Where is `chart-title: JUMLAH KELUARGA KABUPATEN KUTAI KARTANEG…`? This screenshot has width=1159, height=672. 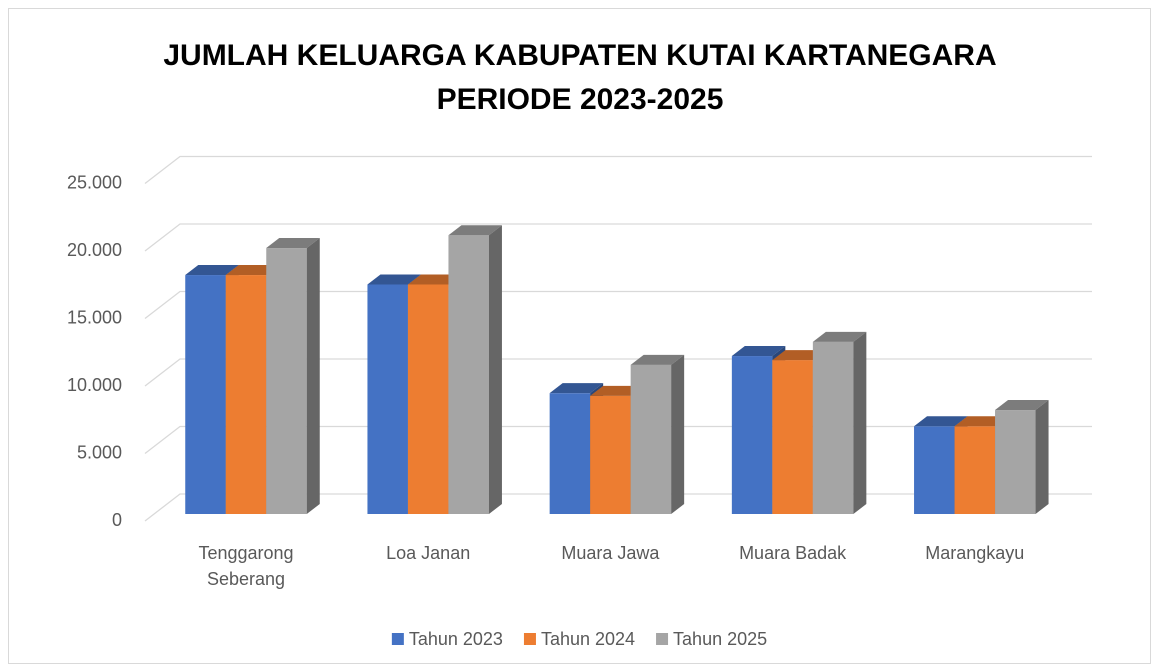
chart-title: JUMLAH KELUARGA KABUPATEN KUTAI KARTANEG… is located at coordinates (579, 55).